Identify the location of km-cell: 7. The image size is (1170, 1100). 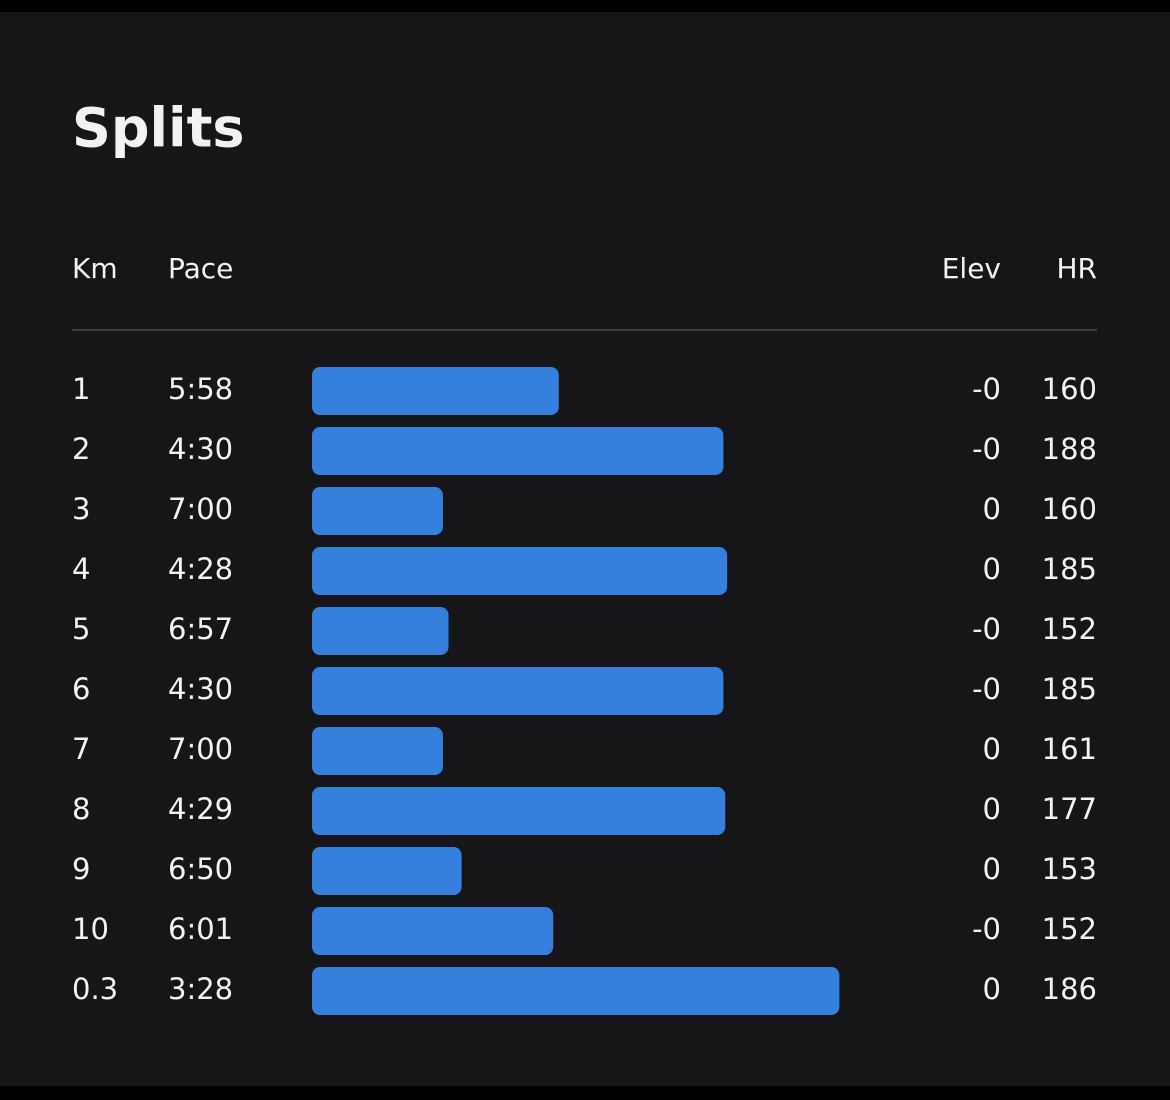
(81, 749).